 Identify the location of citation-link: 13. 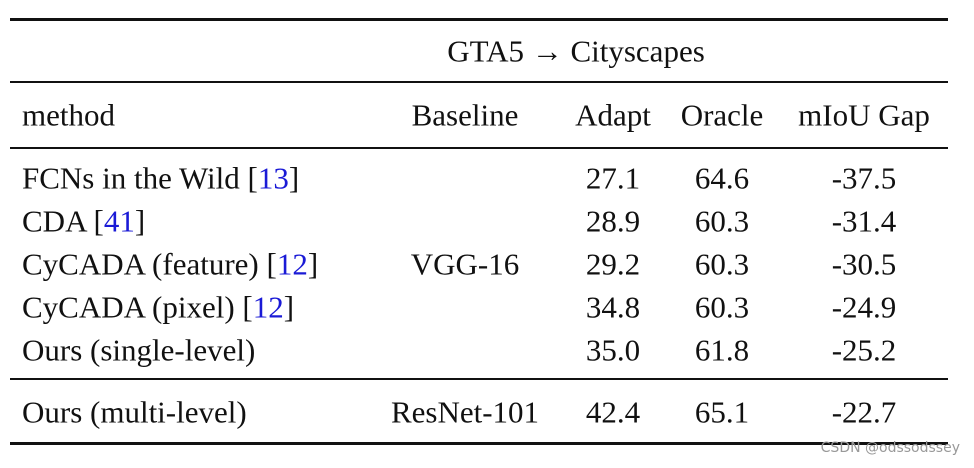
(273, 178).